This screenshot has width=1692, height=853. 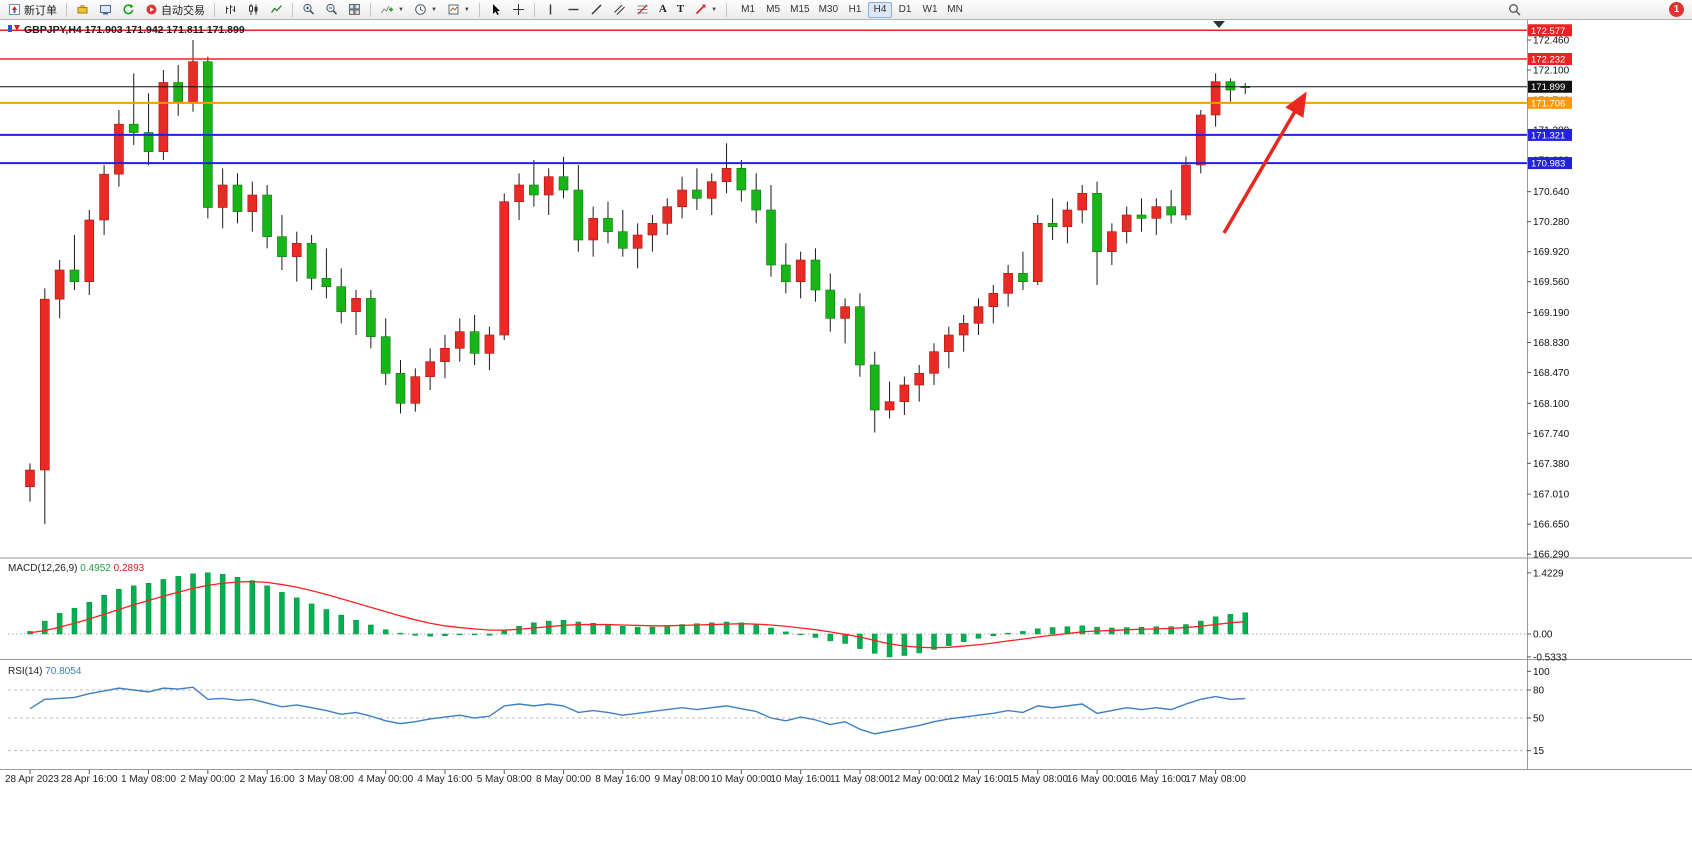 I want to click on timeframe-button-d1: D1, so click(x=905, y=10).